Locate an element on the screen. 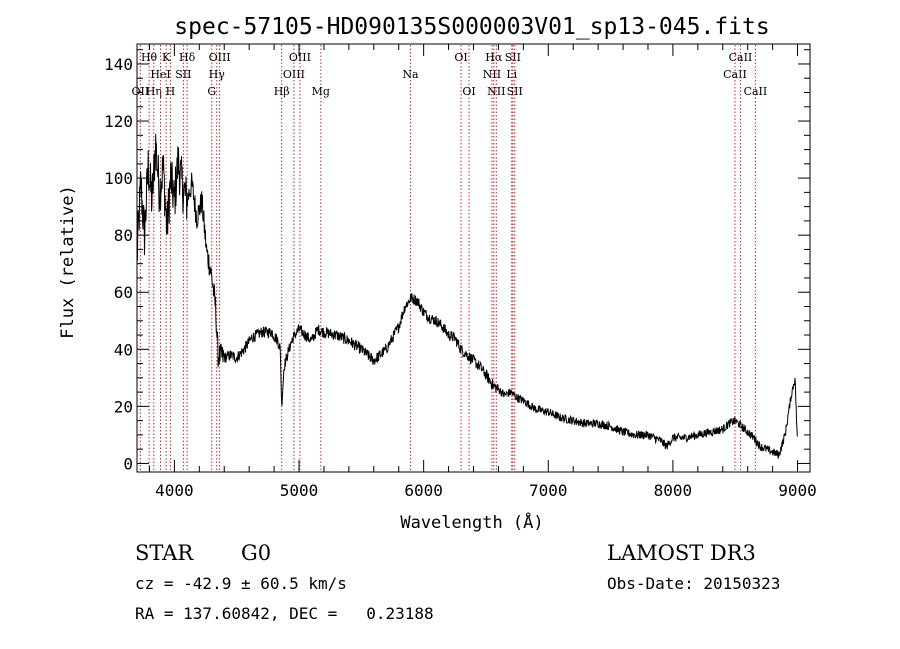  x-tick-label: 5000 is located at coordinates (299, 490).